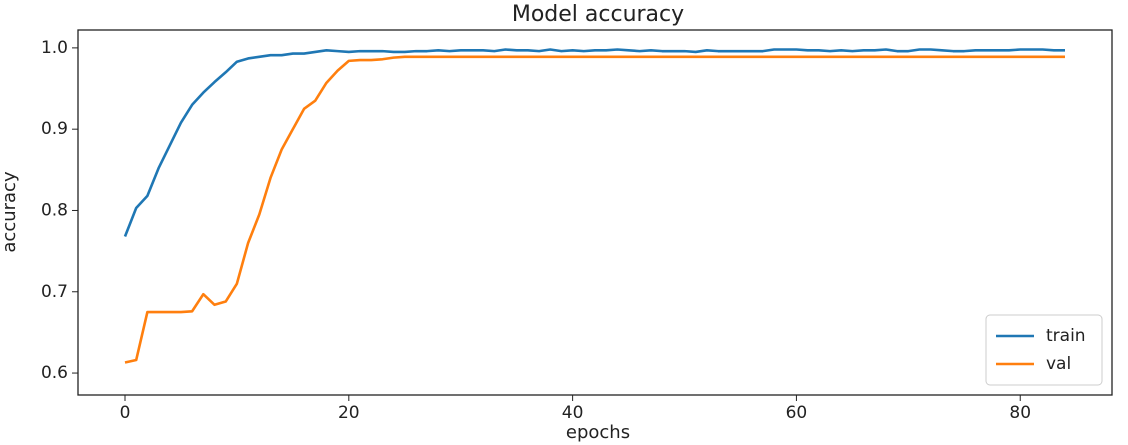  Describe the element at coordinates (10, 212) in the screenshot. I see `y-axis-label: accuracy` at that location.